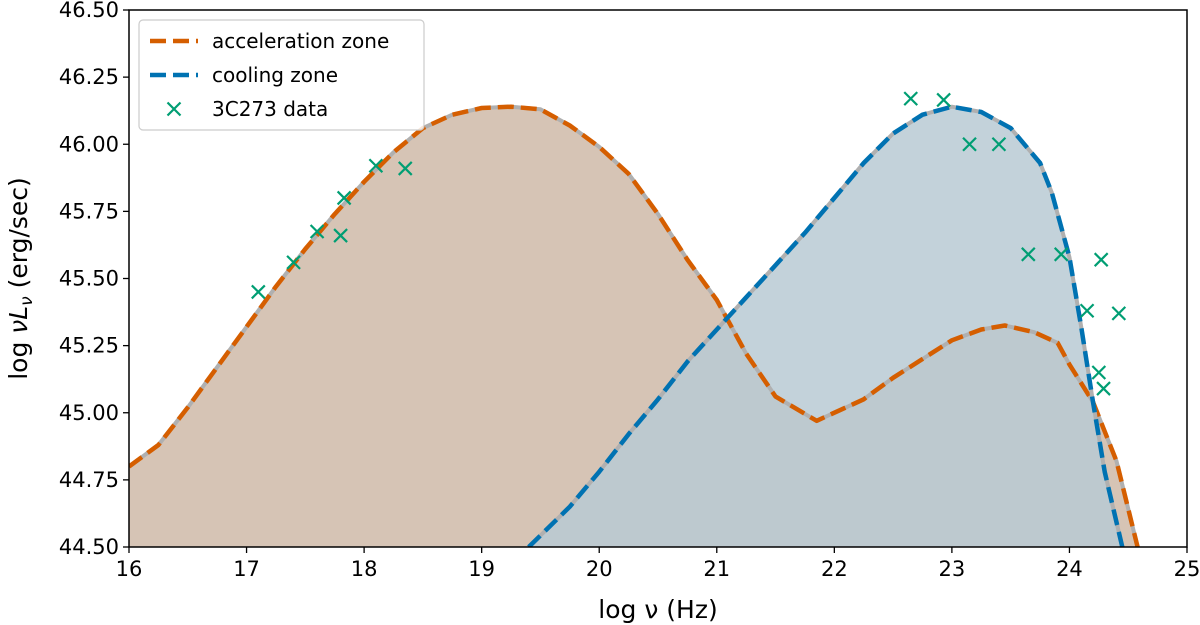  What do you see at coordinates (300, 41) in the screenshot?
I see `legend-label-0: acceleration zone` at bounding box center [300, 41].